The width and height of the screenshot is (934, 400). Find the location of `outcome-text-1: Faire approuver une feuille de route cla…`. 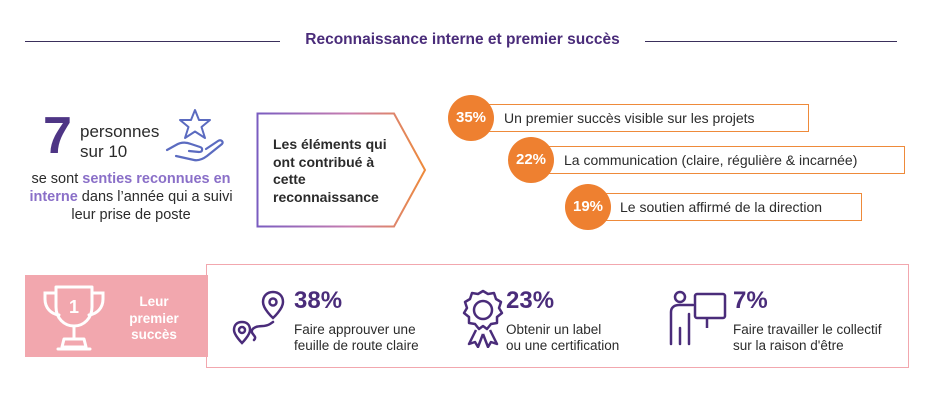

outcome-text-1: Faire approuver une feuille de route cla… is located at coordinates (356, 338).